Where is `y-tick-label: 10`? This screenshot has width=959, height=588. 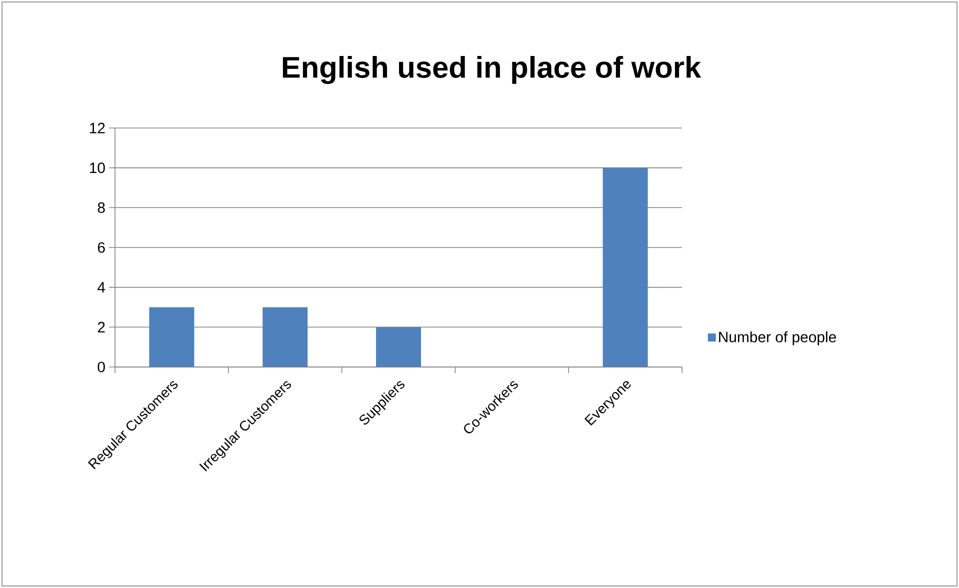 y-tick-label: 10 is located at coordinates (97, 168).